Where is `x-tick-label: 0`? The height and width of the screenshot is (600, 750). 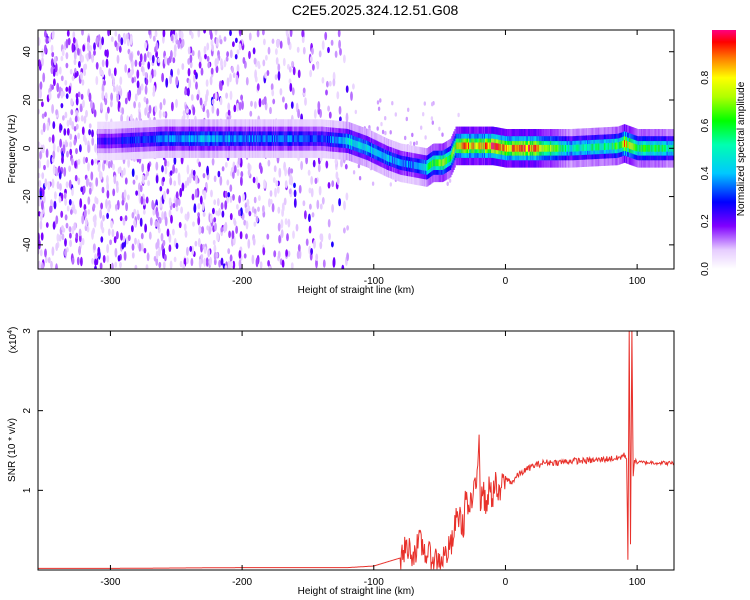
x-tick-label: 0 is located at coordinates (506, 281).